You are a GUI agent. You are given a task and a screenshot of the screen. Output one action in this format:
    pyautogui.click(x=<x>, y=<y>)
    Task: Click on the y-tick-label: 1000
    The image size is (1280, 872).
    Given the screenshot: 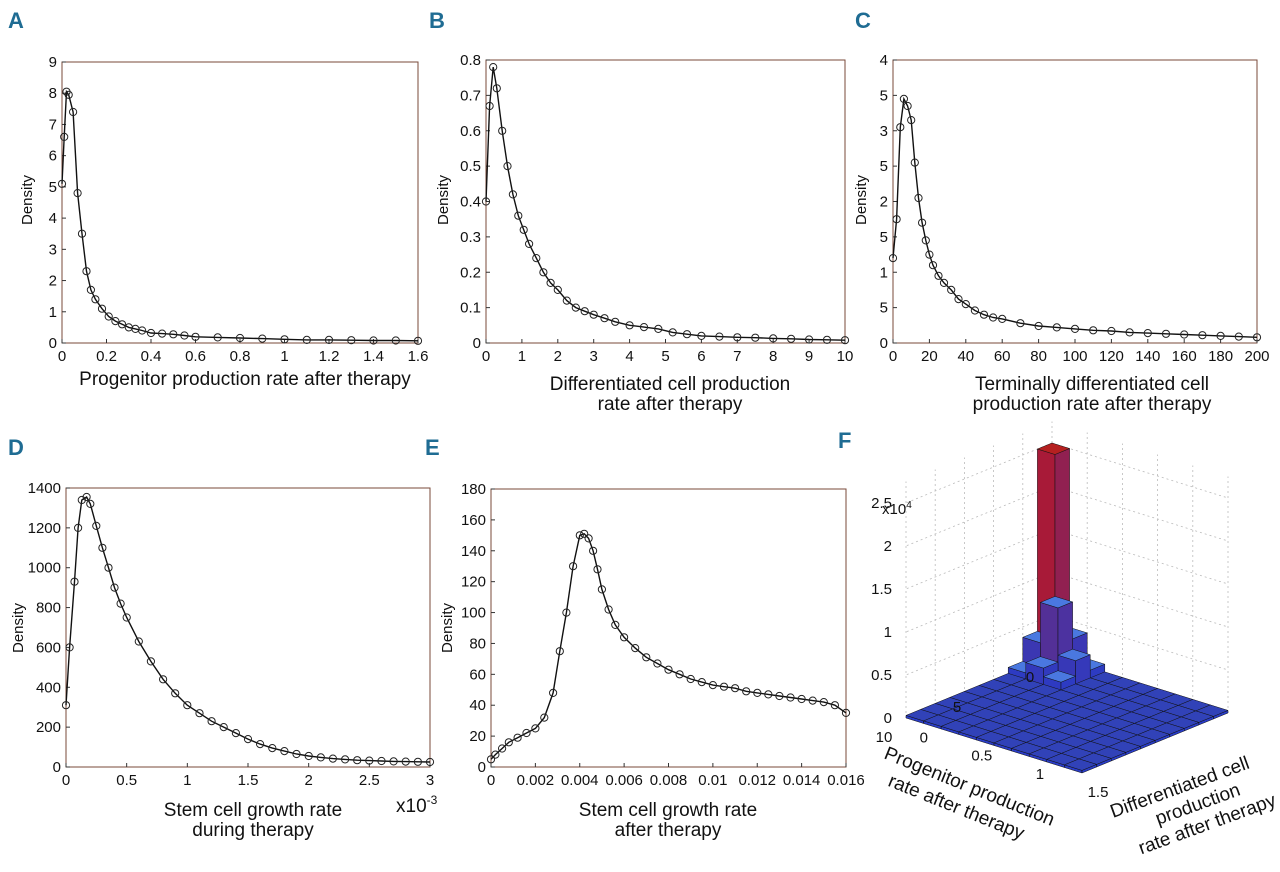 What is the action you would take?
    pyautogui.click(x=44, y=568)
    